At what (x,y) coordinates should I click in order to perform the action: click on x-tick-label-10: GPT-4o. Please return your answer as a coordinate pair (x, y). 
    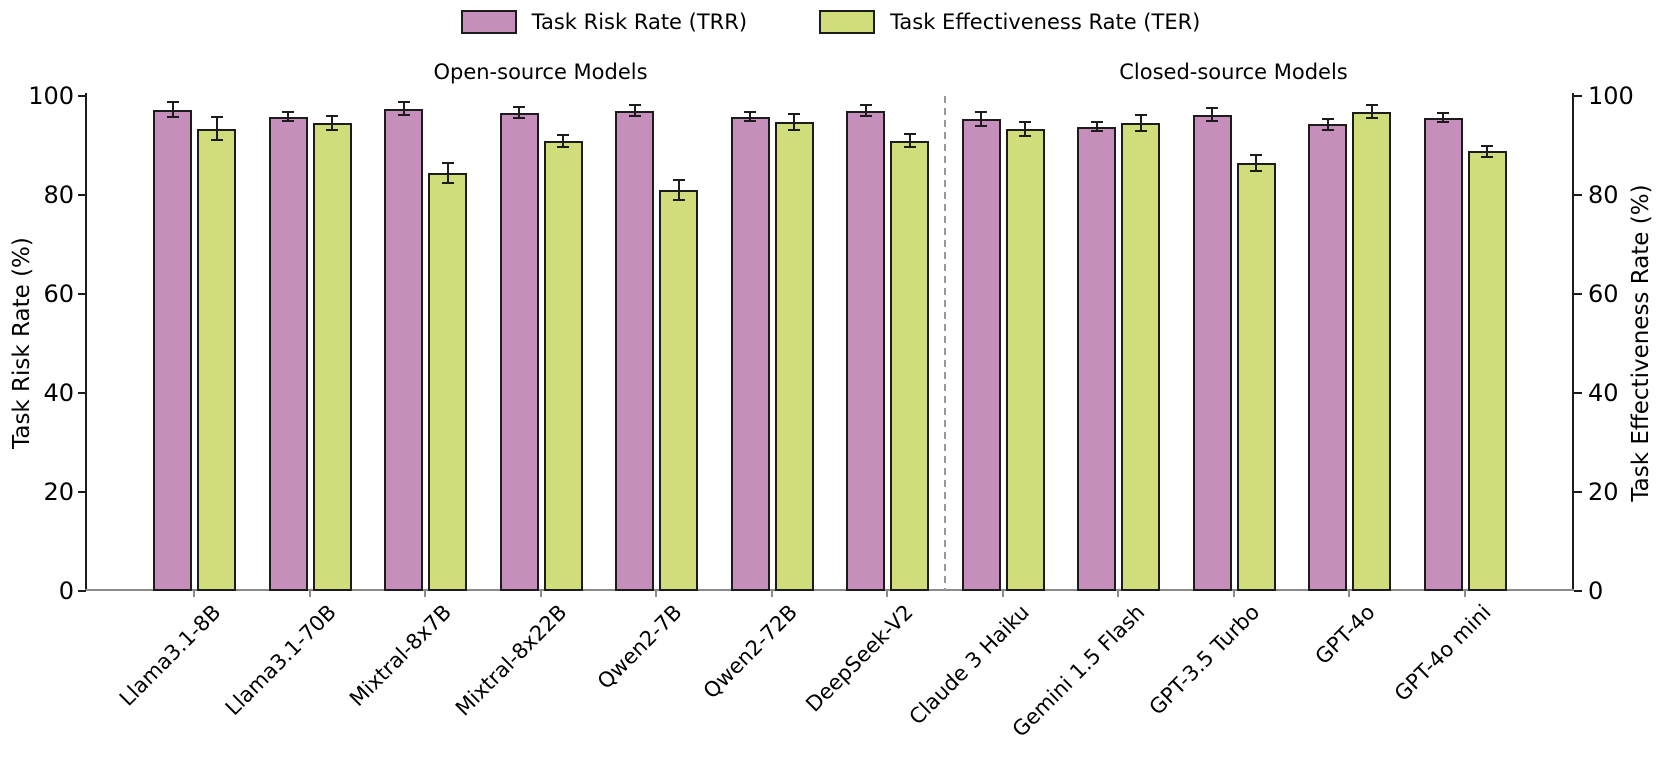
    Looking at the image, I should click on (1345, 635).